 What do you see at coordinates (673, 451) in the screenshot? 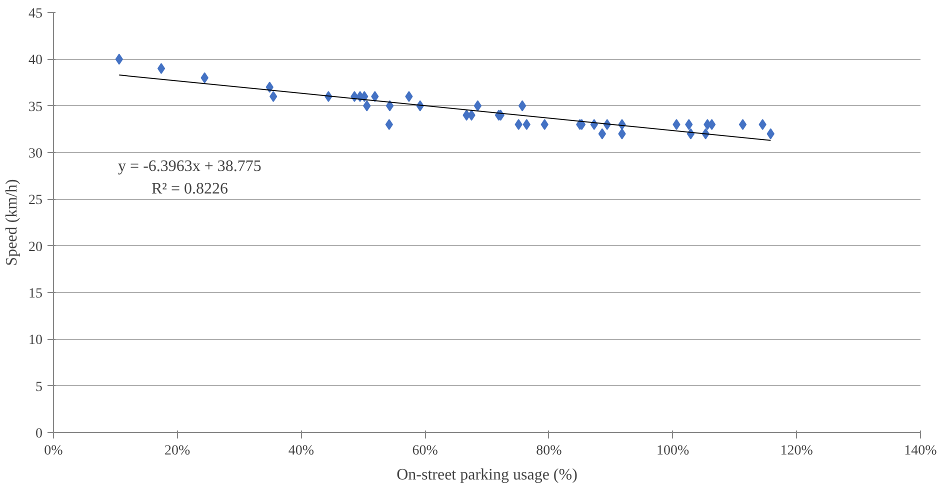
I see `x-tick-label: 100%` at bounding box center [673, 451].